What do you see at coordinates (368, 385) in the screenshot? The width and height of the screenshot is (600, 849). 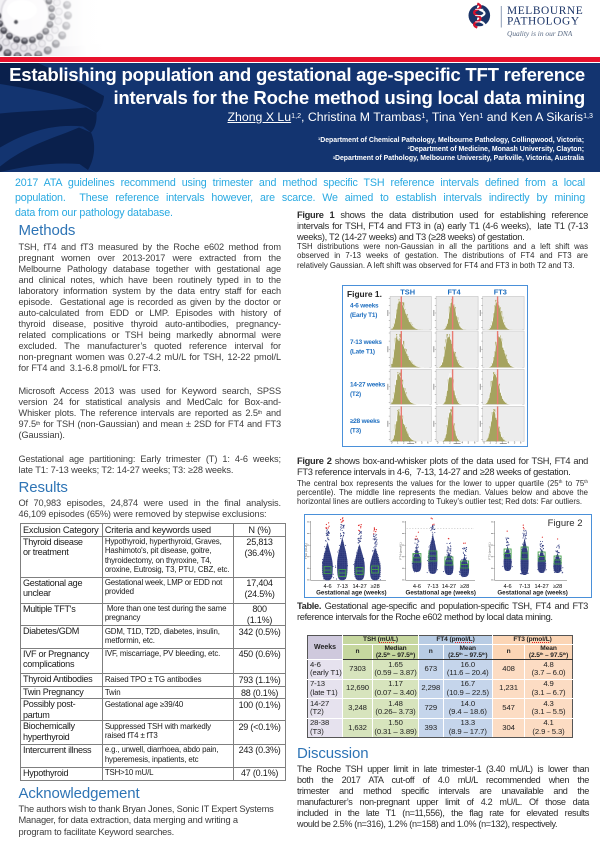 I see `svg-text: 14-27 weeks` at bounding box center [368, 385].